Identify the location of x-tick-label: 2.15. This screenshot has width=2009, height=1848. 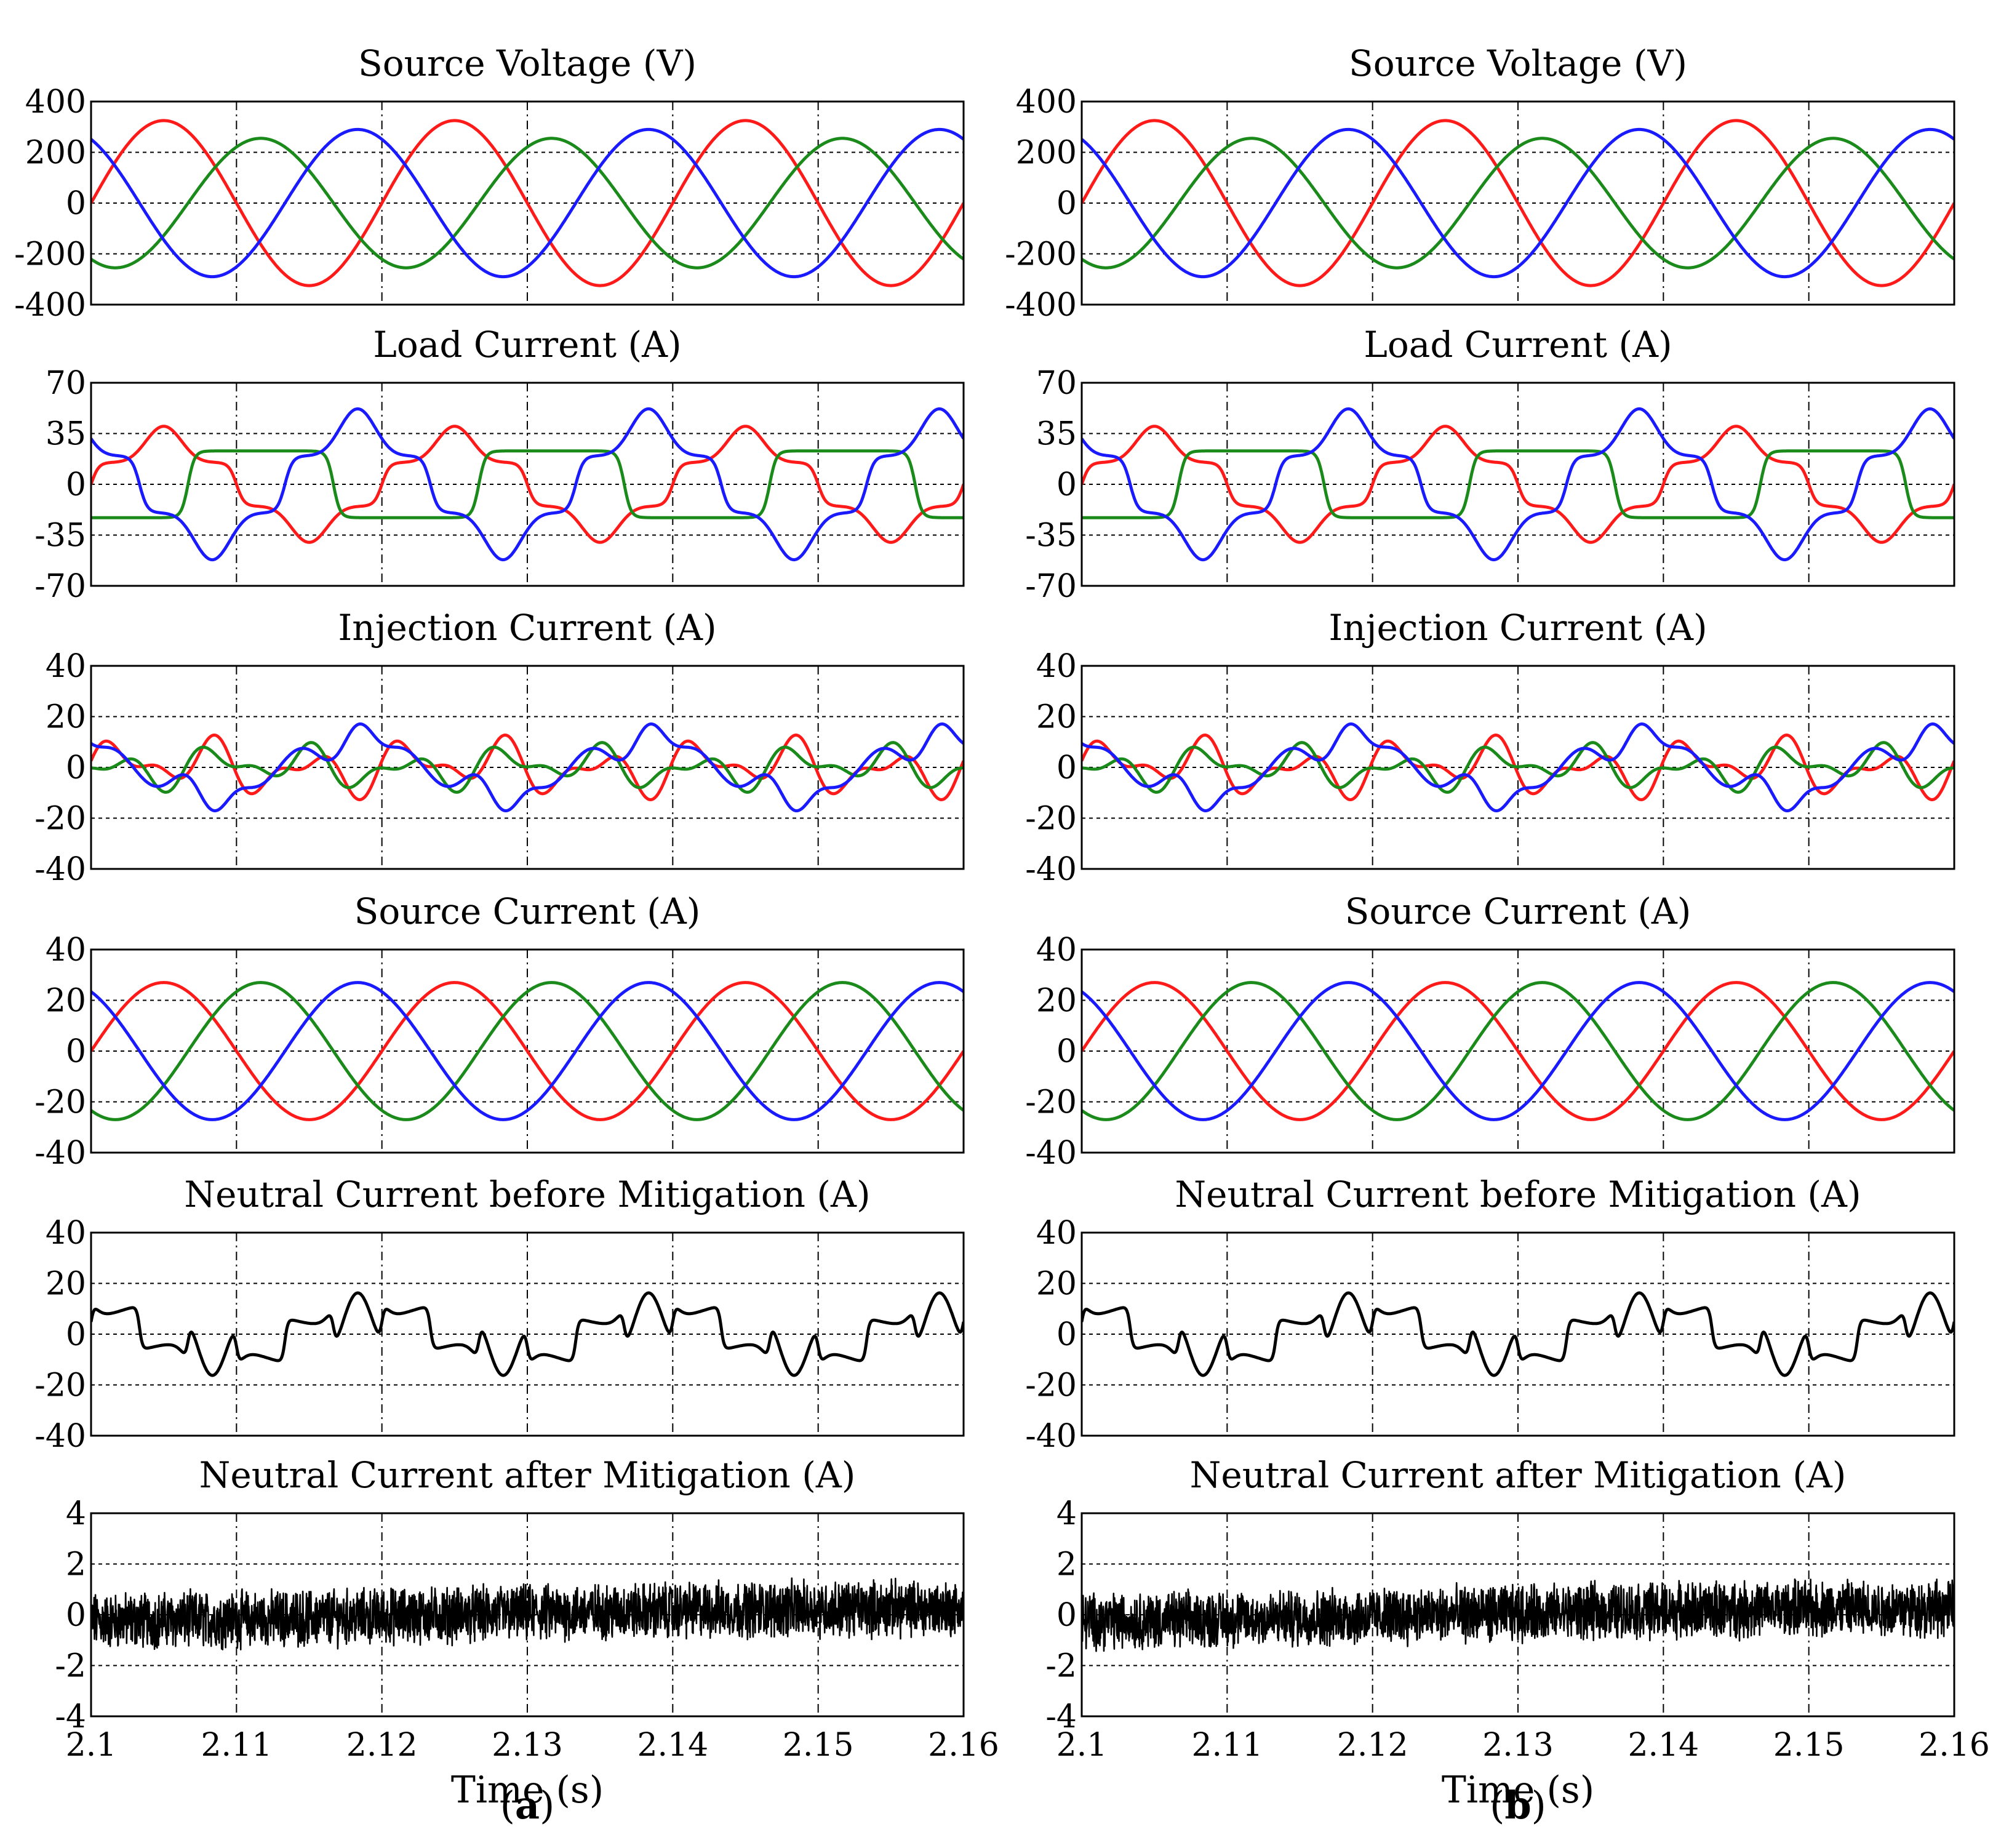
(1809, 1745).